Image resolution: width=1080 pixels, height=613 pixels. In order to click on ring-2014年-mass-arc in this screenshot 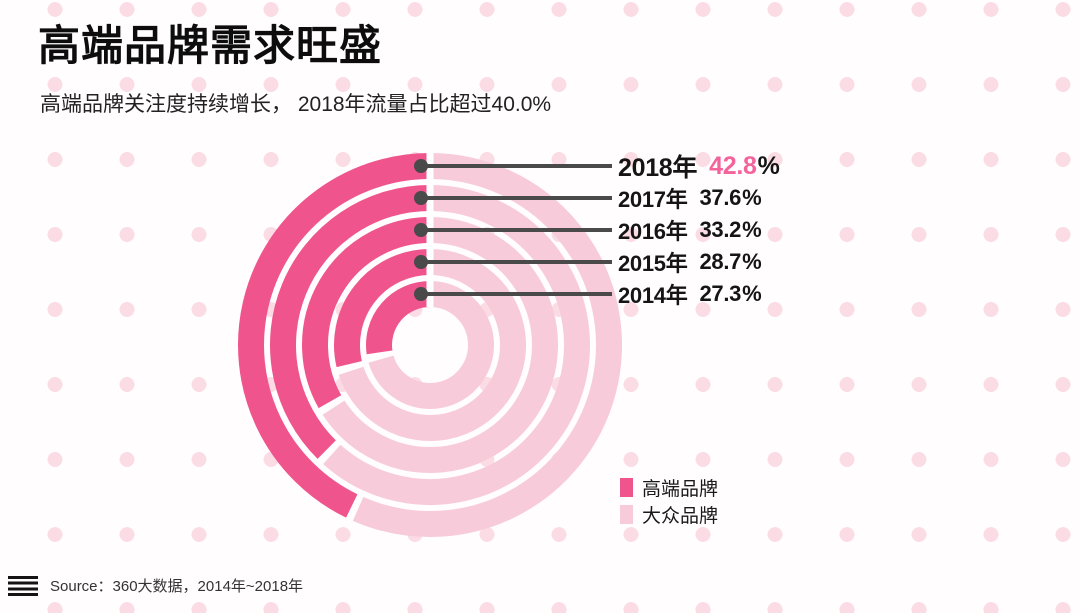, I will do `click(431, 345)`.